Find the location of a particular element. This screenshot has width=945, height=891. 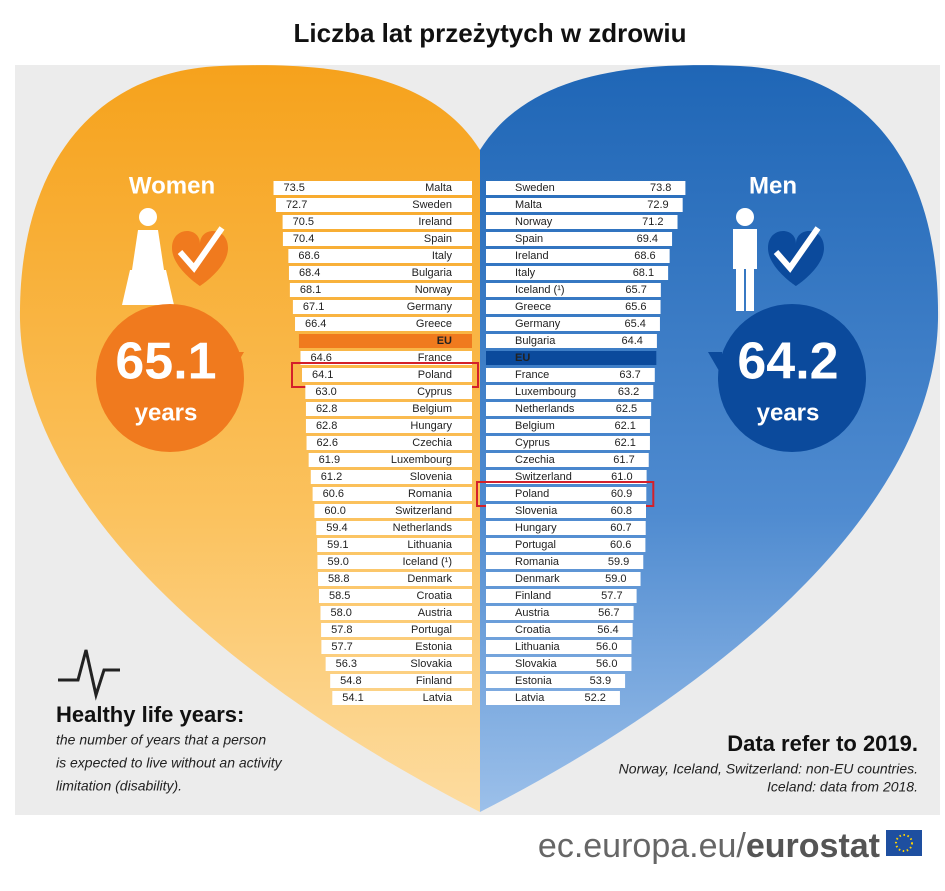

aggregate-value: 64.2 is located at coordinates (787, 362).